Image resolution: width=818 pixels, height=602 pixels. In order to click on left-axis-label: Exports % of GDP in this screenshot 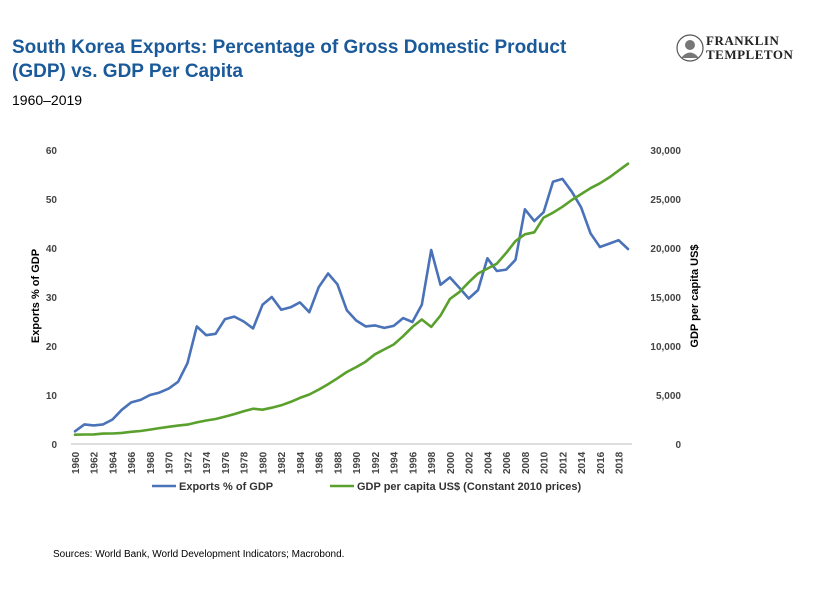, I will do `click(36, 296)`.